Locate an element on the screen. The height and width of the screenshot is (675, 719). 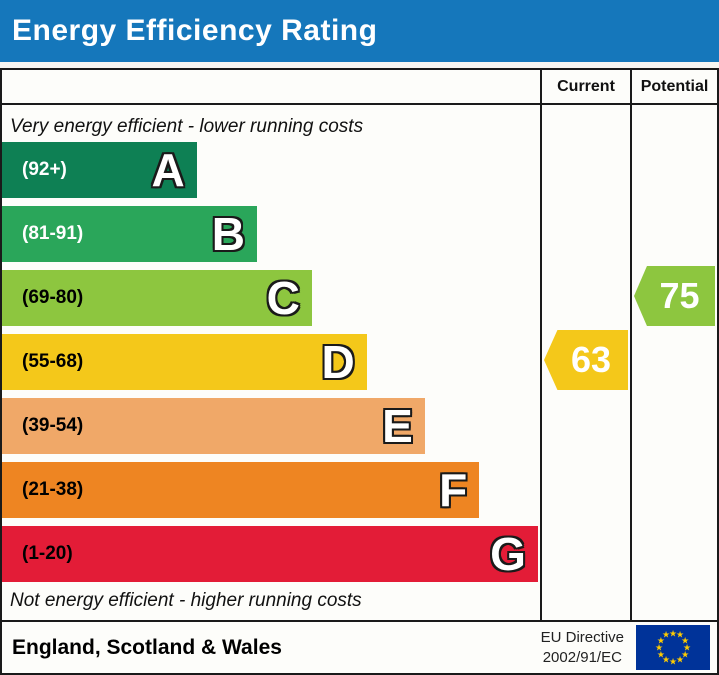
title-bar: Energy Efficiency Rating is located at coordinates (359, 31).